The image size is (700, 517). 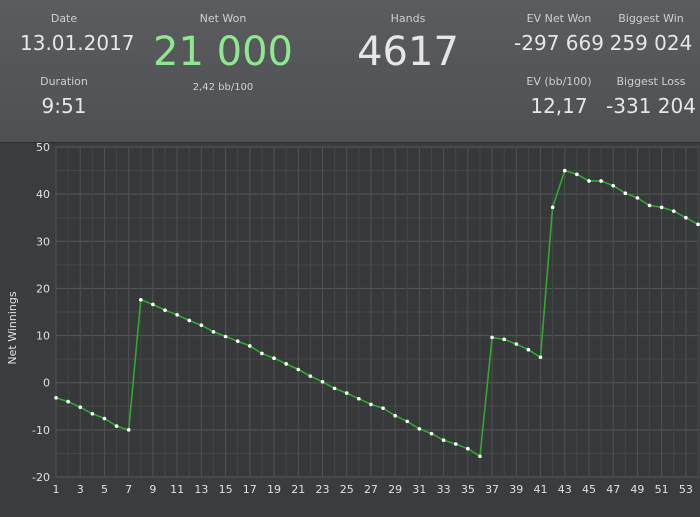 I want to click on hands-label: Hands, so click(x=408, y=18).